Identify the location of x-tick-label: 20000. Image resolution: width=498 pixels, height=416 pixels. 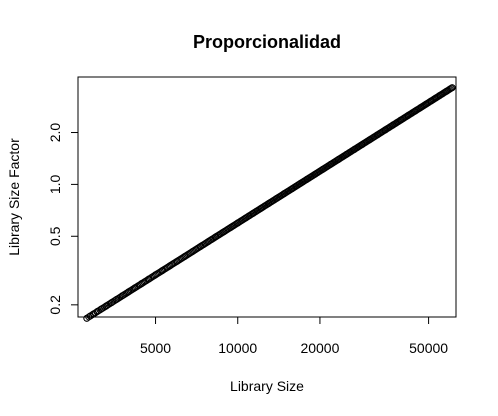
(319, 348).